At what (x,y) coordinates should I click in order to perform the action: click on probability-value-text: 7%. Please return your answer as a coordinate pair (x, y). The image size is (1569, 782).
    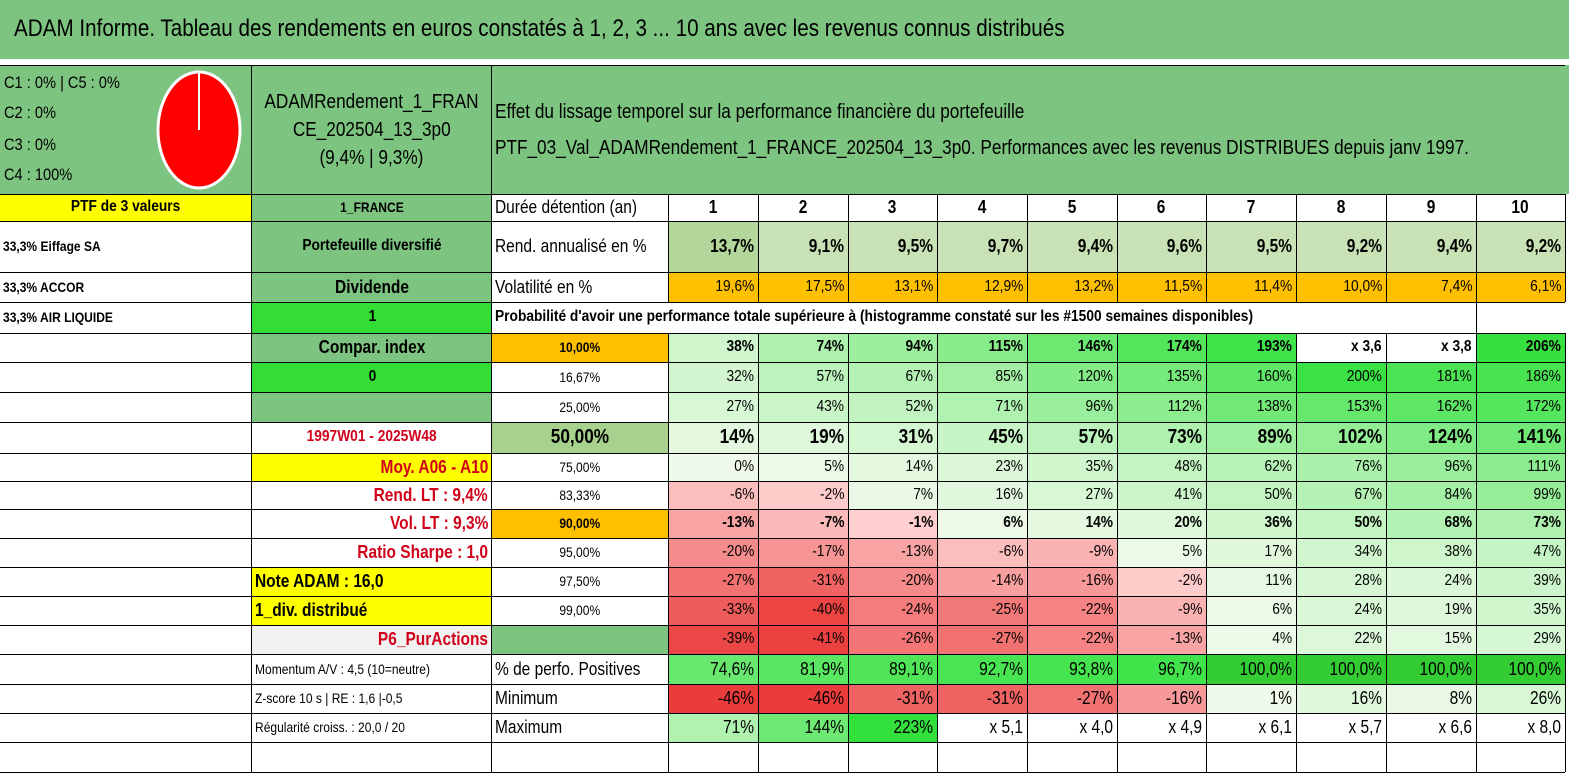
    Looking at the image, I should click on (923, 494).